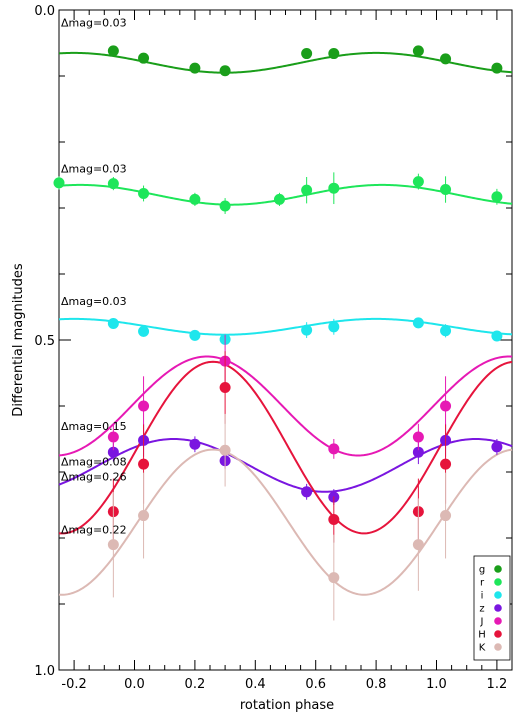 The height and width of the screenshot is (715, 515). I want to click on x-tick-label: 1.0, so click(436, 684).